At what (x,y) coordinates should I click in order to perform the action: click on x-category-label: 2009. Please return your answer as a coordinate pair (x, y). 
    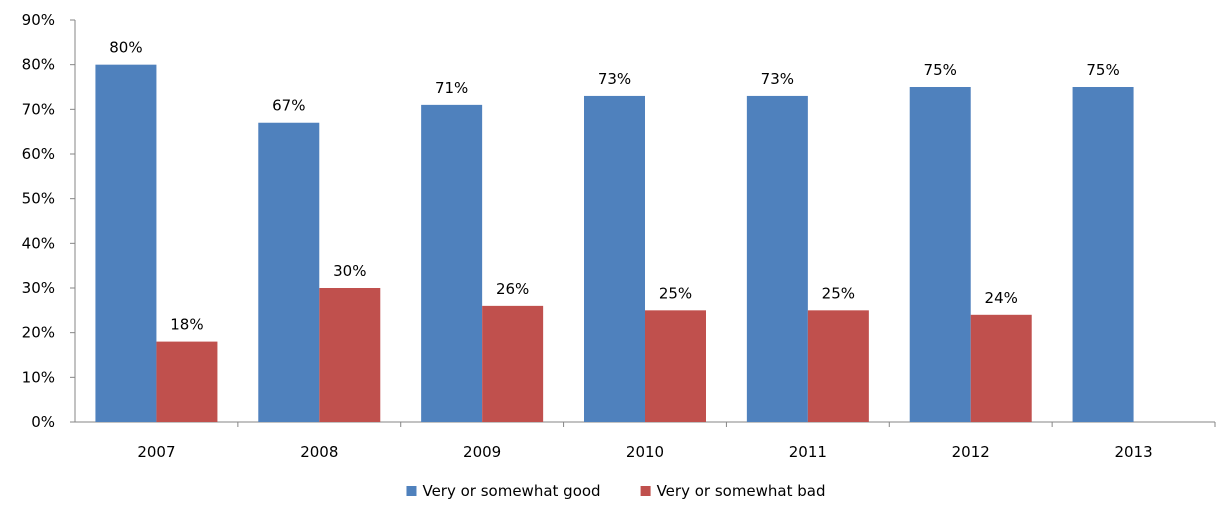
    Looking at the image, I should click on (482, 452).